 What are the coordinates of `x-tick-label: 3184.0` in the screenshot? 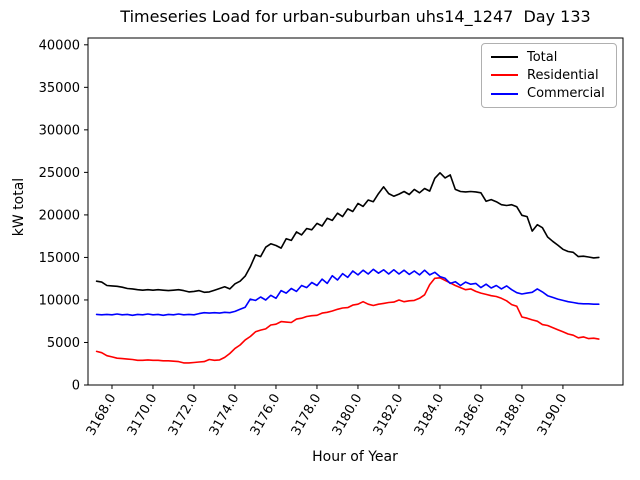 It's located at (430, 415).